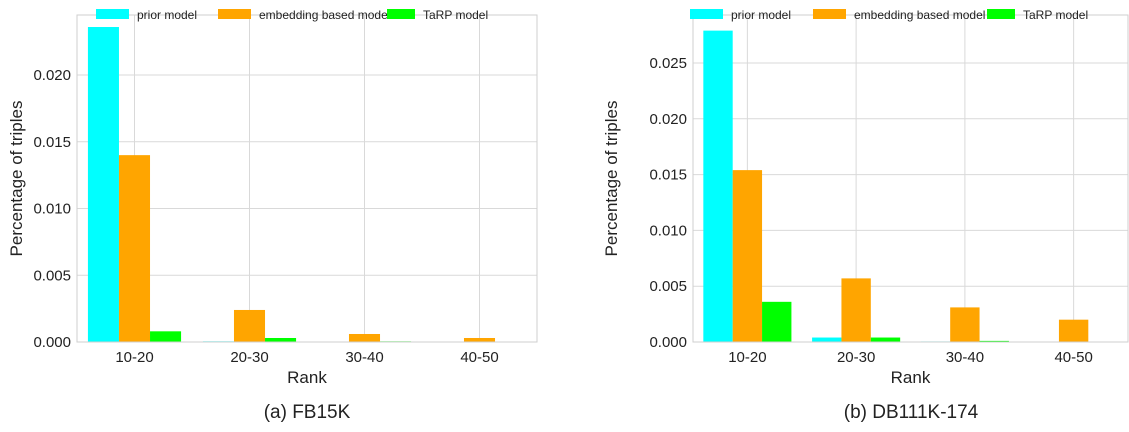 The image size is (1129, 432). I want to click on chart-caption: (b) DB111K-174, so click(911, 412).